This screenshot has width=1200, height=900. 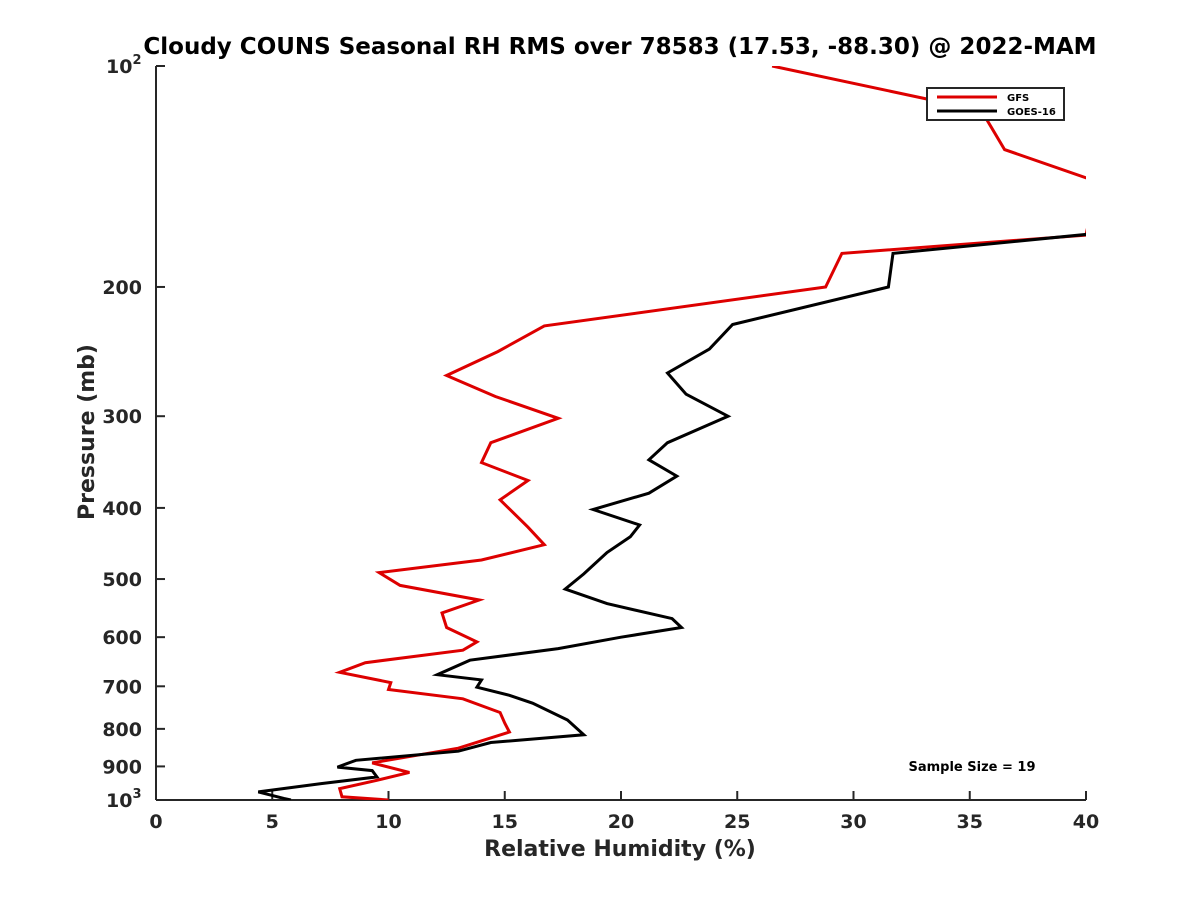 I want to click on x-axis-label: Relative Humidity (%), so click(x=620, y=849).